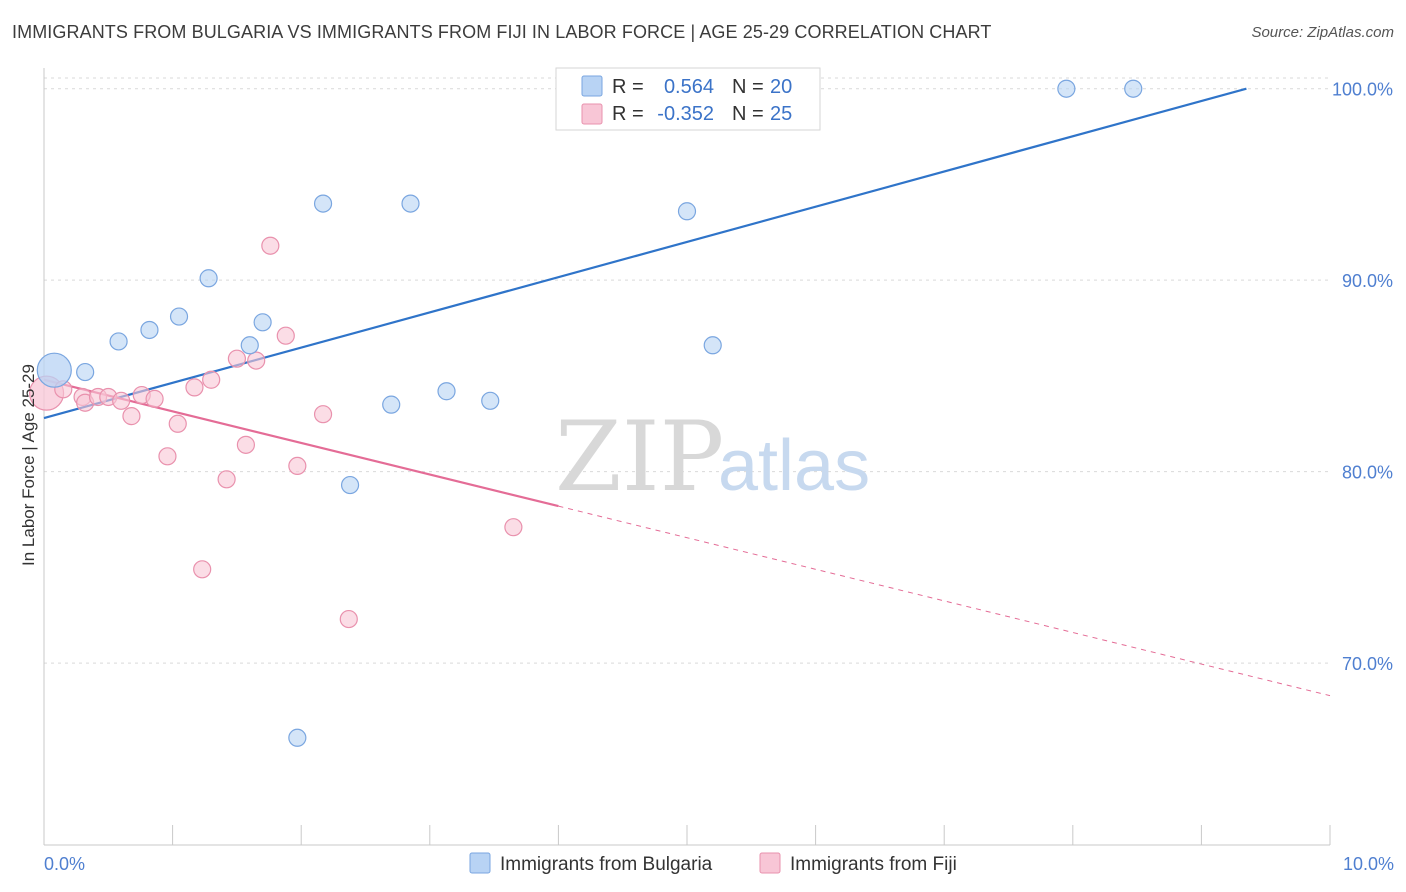  Describe the element at coordinates (688, 99) in the screenshot. I see `correlation-legend: R = 0.564 N = 20 R = -0.352 N = 25` at that location.